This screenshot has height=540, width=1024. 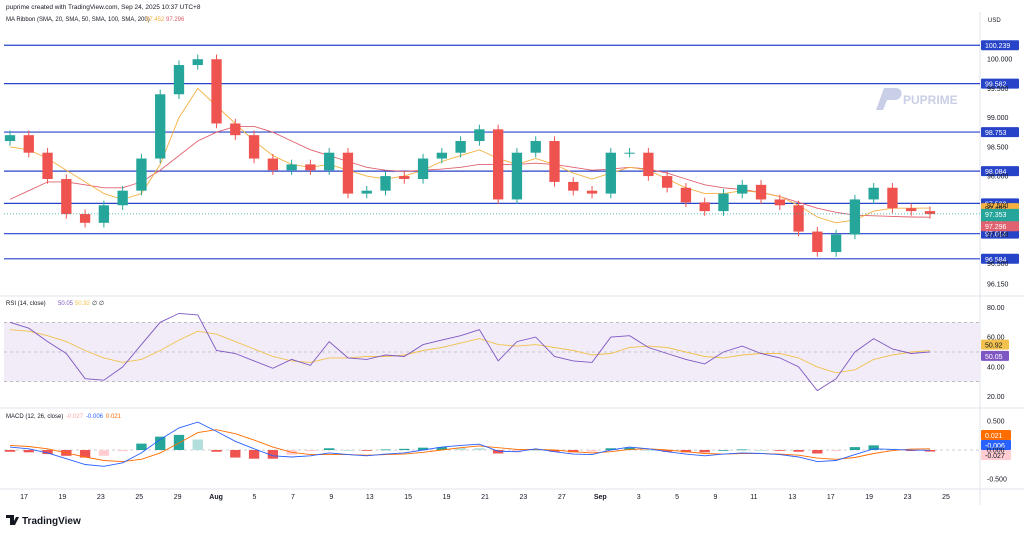 I want to click on macd-legend-label: MACD (12, 26, close), so click(x=34, y=417).